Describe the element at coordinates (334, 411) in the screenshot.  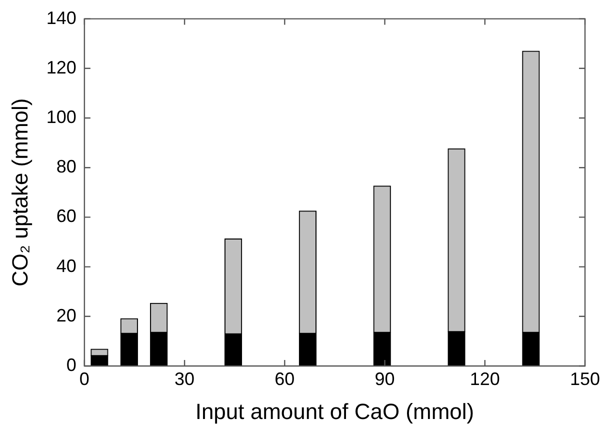
I see `x-axis-title: Input amount of CaO (mmol)` at that location.